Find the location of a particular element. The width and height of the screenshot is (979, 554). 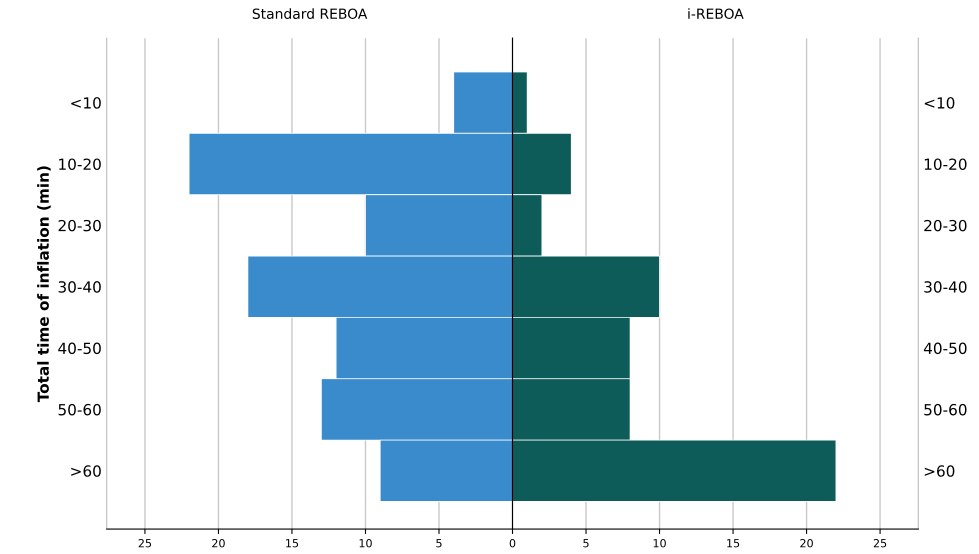

chart-title: Standard REBOA is located at coordinates (310, 13).